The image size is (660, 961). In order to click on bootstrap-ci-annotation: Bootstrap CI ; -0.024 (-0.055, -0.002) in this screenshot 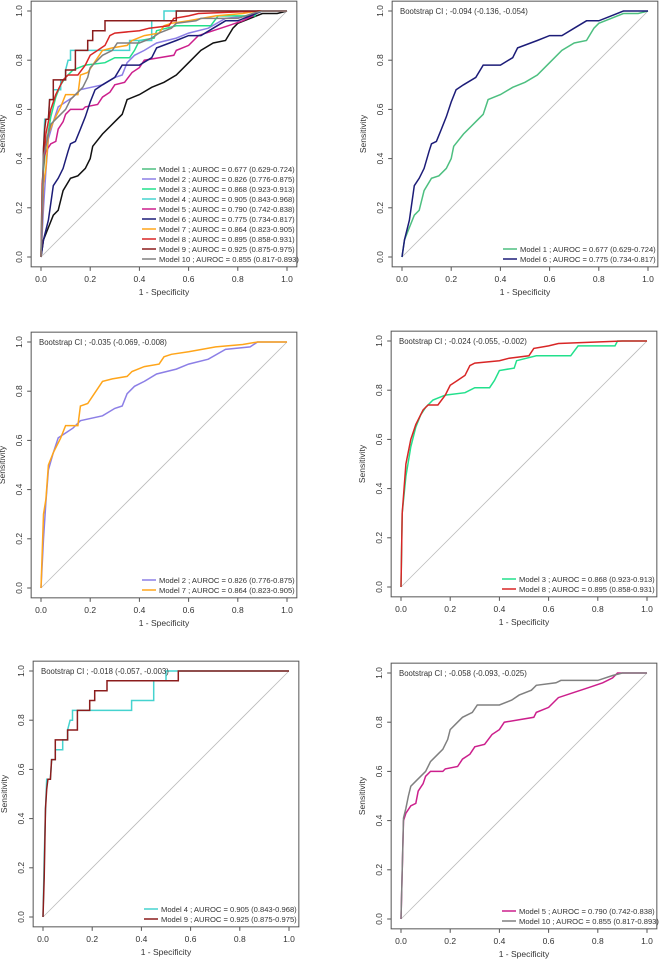, I will do `click(463, 341)`.